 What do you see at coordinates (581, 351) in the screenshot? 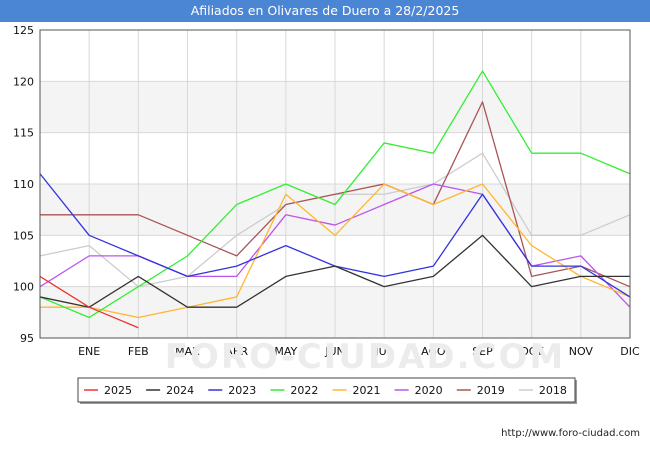
I see `x-tick-label: NOV` at bounding box center [581, 351].